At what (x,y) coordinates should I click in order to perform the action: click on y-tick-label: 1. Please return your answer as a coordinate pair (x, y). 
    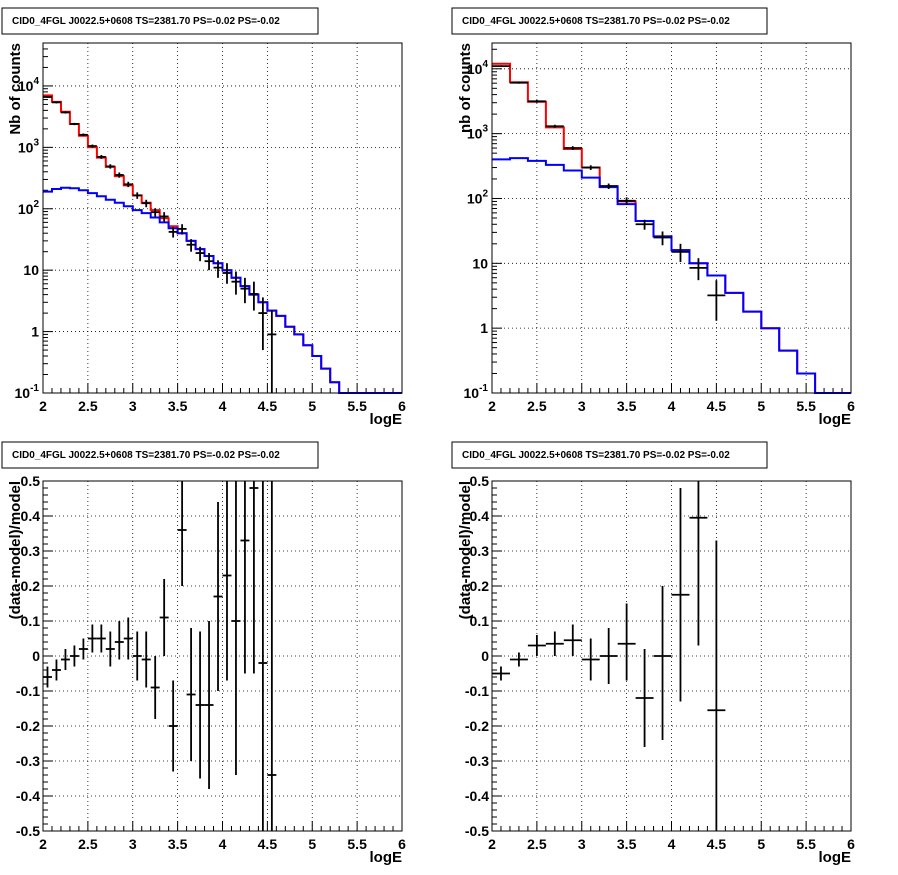
    Looking at the image, I should click on (35, 332).